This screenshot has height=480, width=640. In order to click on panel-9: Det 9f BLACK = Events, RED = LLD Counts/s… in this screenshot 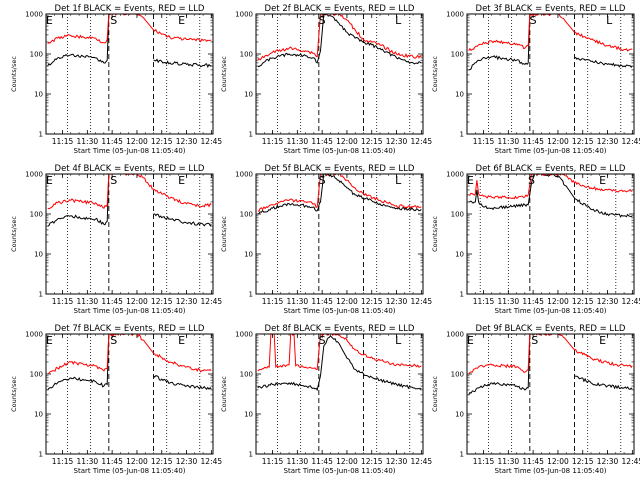, I will do `click(535, 399)`.